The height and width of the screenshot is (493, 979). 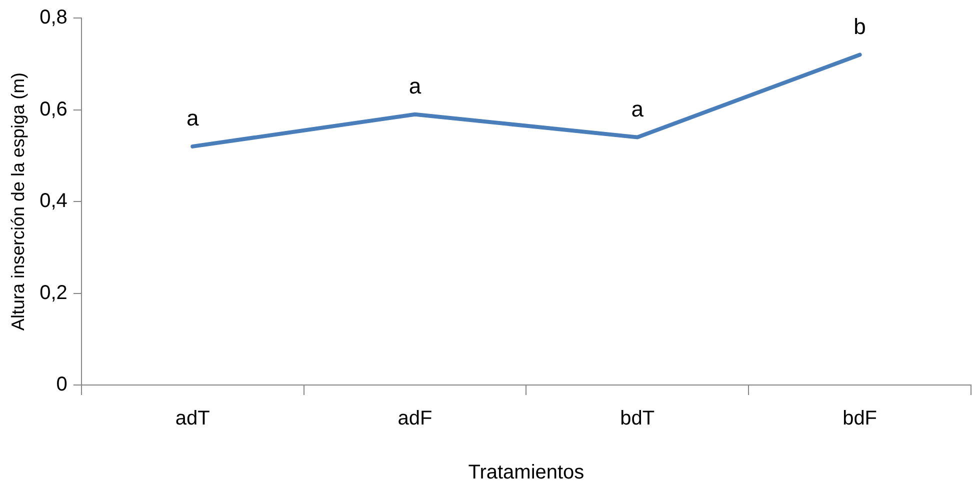 I want to click on y-tick-label: 0,8, so click(x=54, y=17).